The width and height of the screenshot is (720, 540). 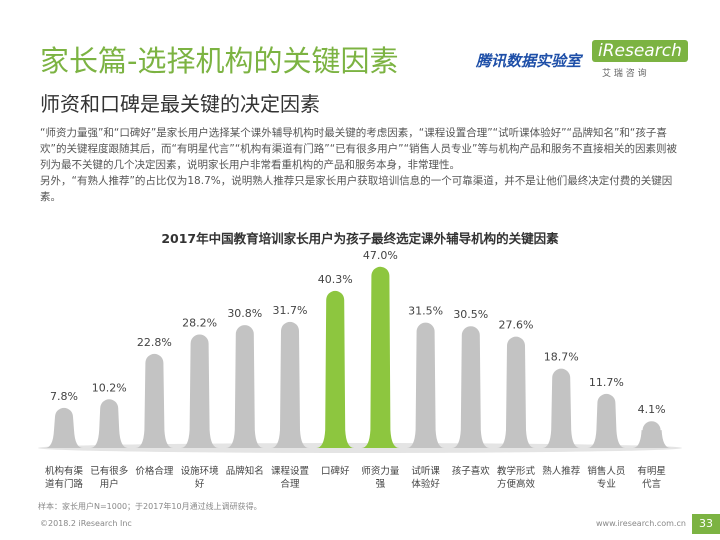 What do you see at coordinates (425, 311) in the screenshot?
I see `data-label: 31.5%` at bounding box center [425, 311].